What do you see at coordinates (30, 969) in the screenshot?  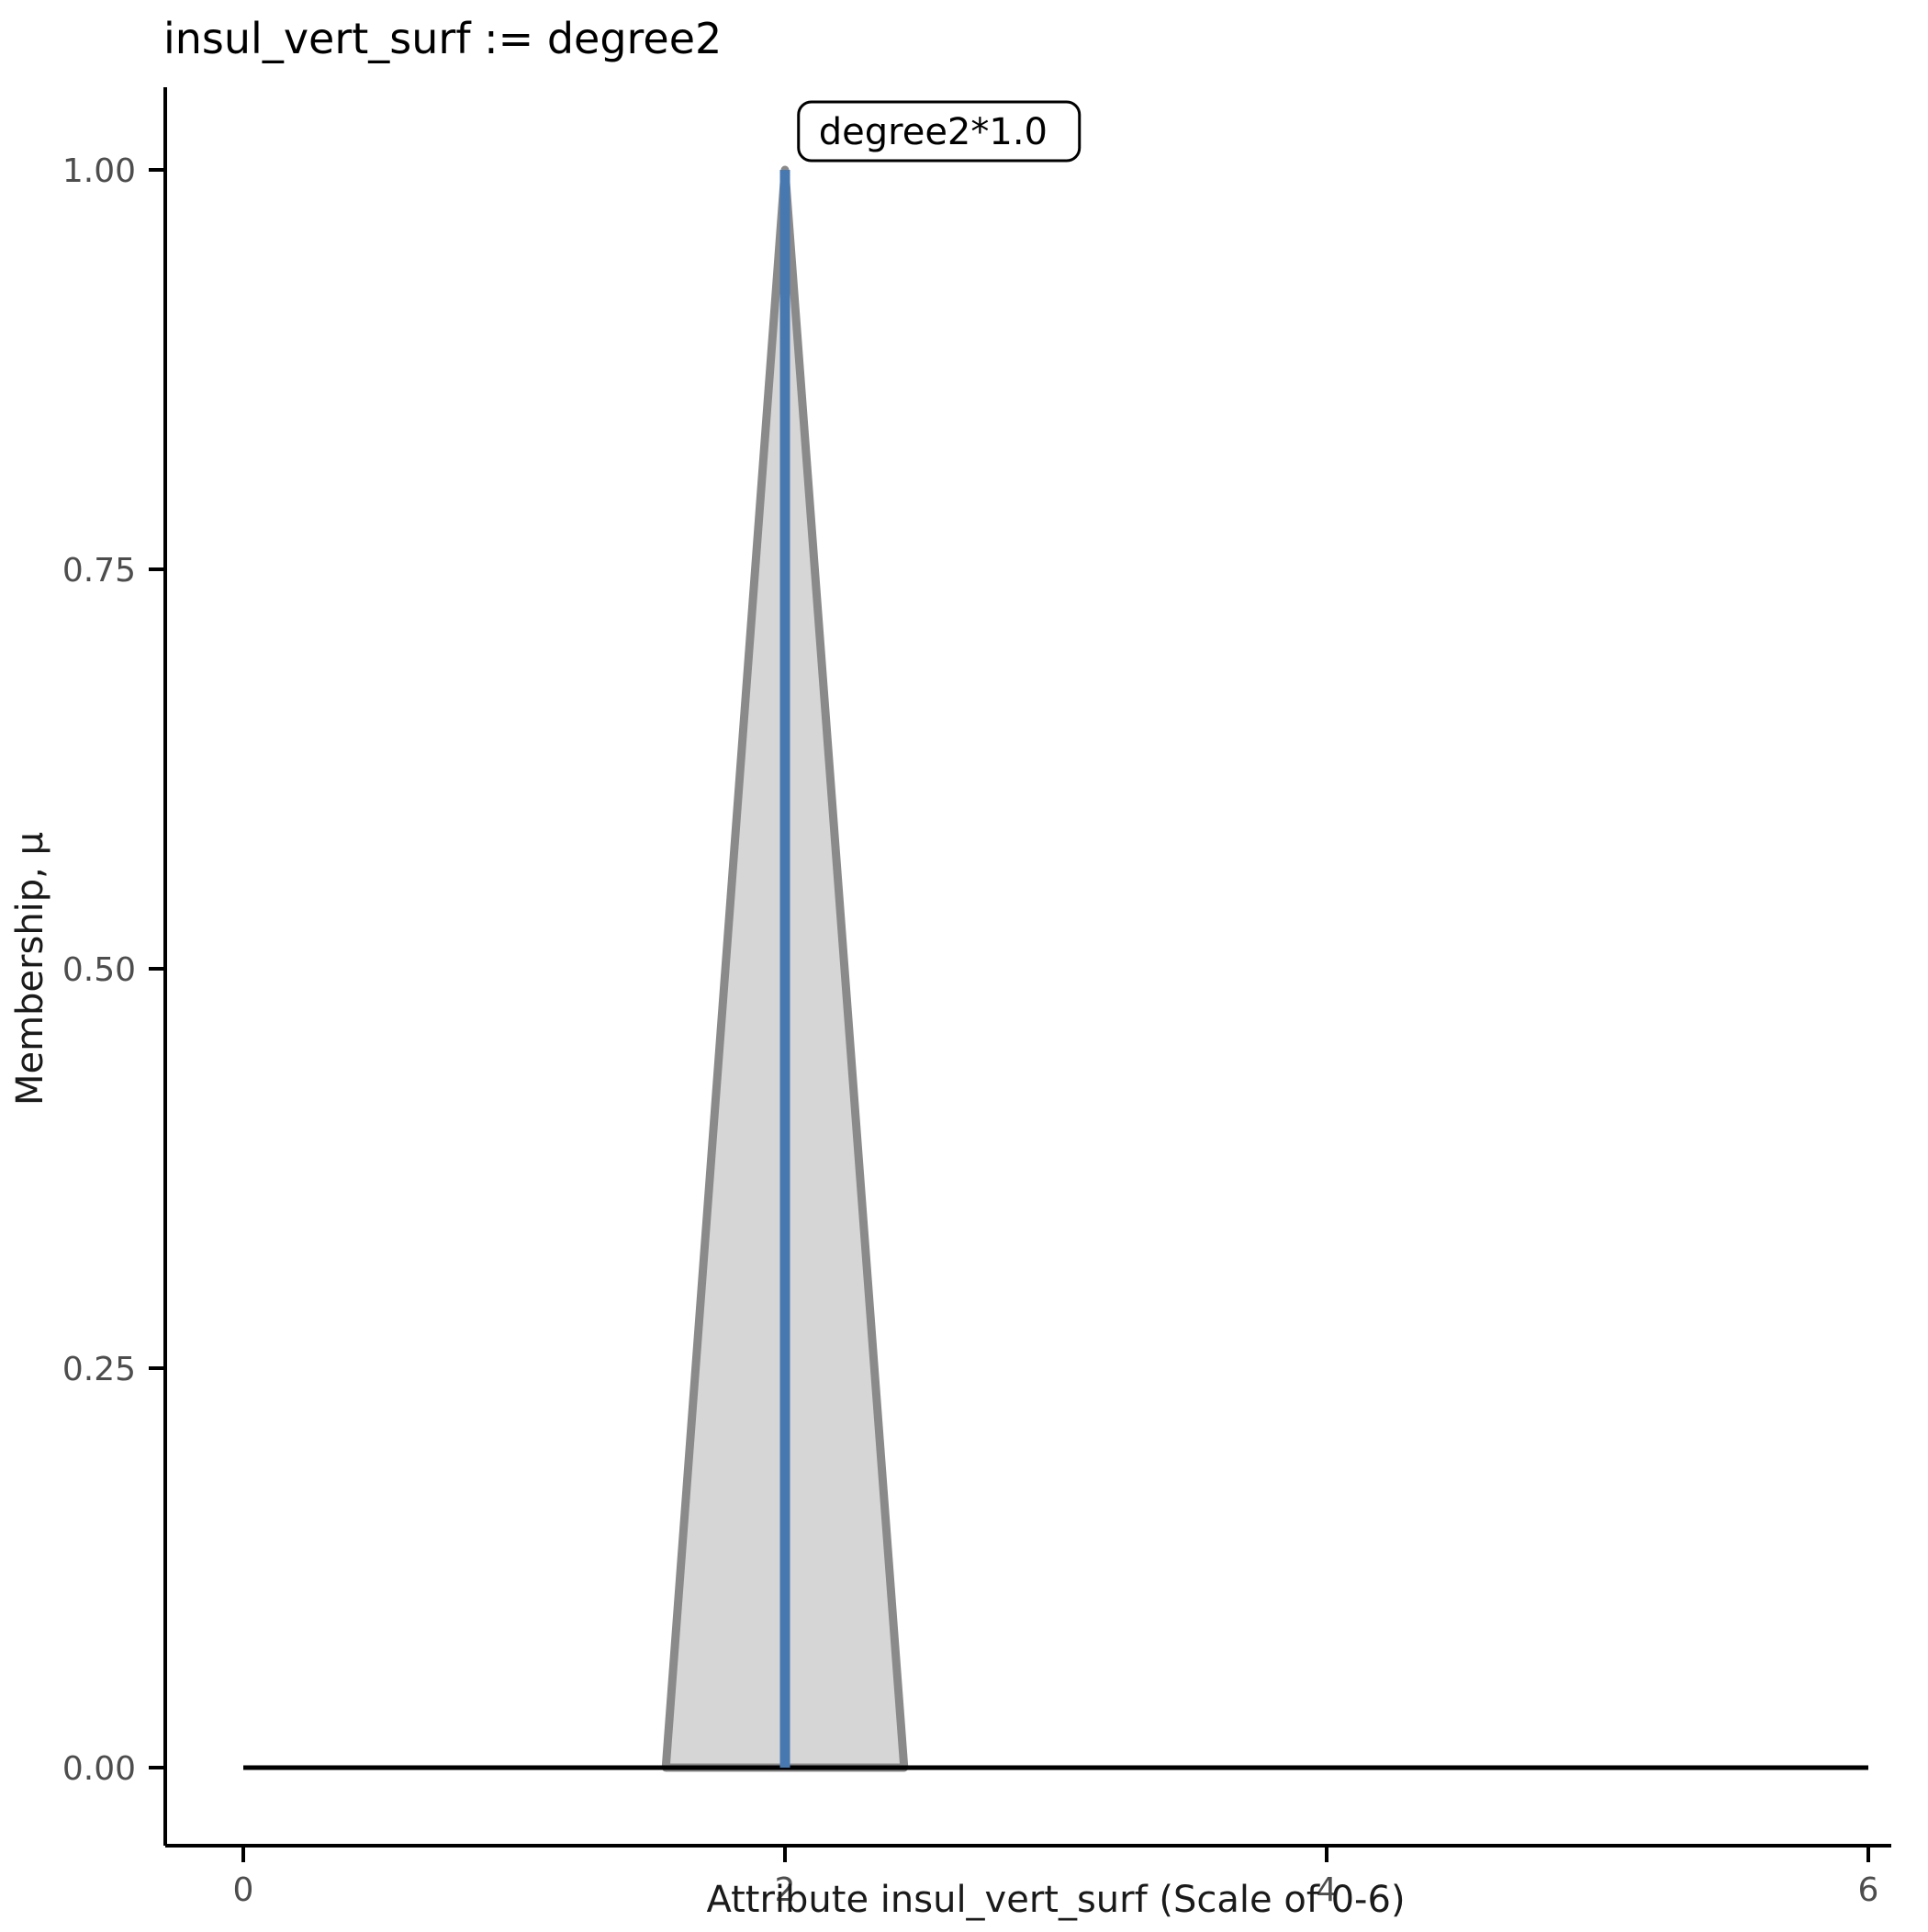 I see `y-axis-title: Membership, μ` at bounding box center [30, 969].